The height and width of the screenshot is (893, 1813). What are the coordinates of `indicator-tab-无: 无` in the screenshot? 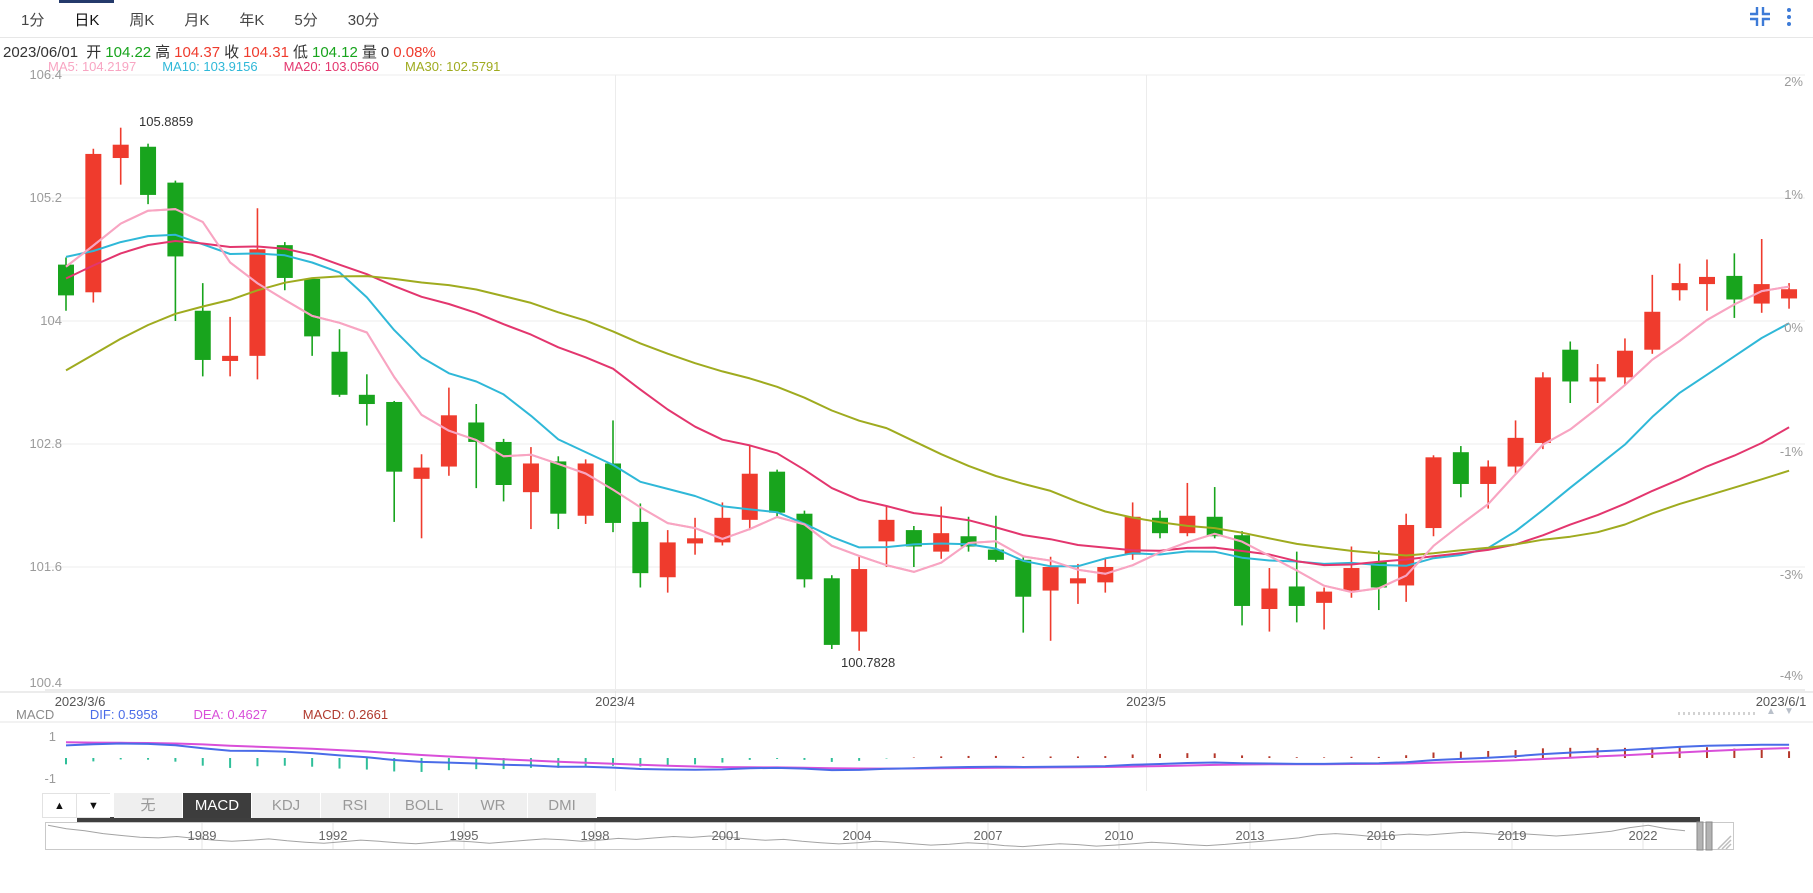 It's located at (148, 805).